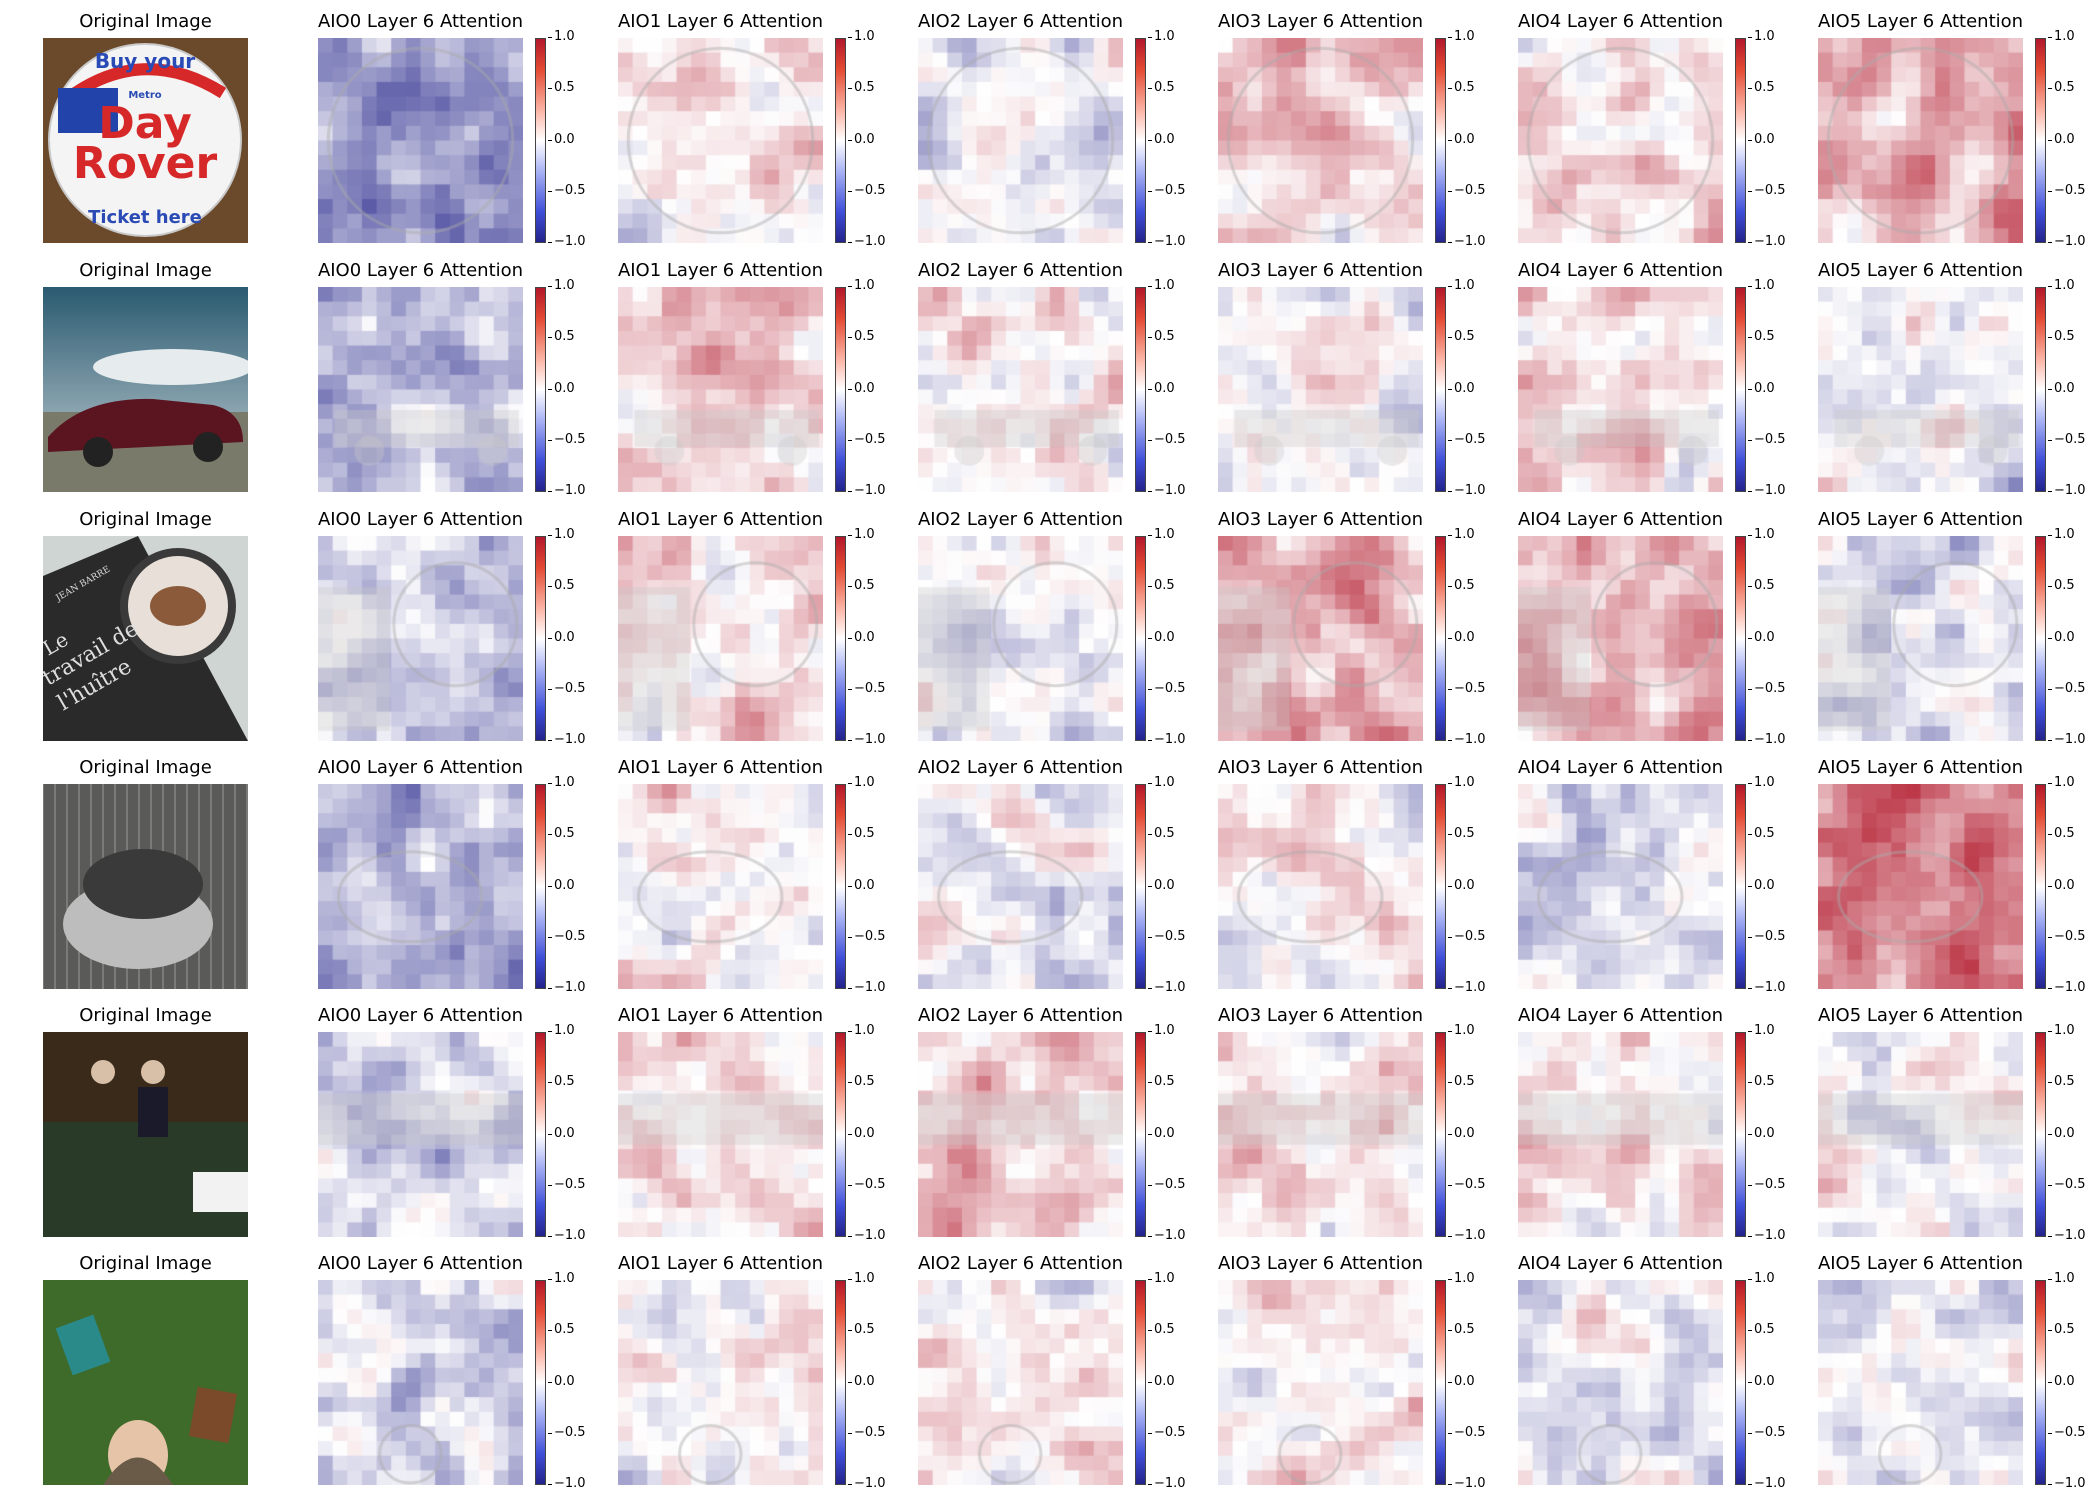 Image resolution: width=2100 pixels, height=1500 pixels. I want to click on animal-in-cage-image, so click(145, 886).